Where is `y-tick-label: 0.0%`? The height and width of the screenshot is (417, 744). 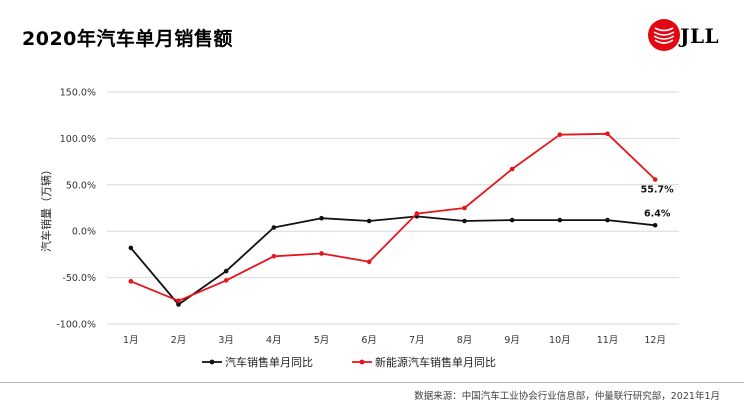 y-tick-label: 0.0% is located at coordinates (84, 232).